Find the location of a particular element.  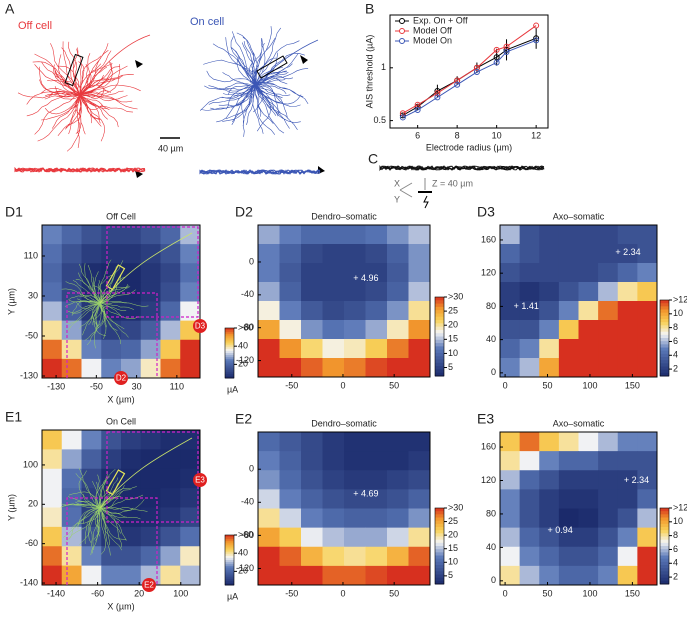

y-tick-label: 0.5 is located at coordinates (379, 120).